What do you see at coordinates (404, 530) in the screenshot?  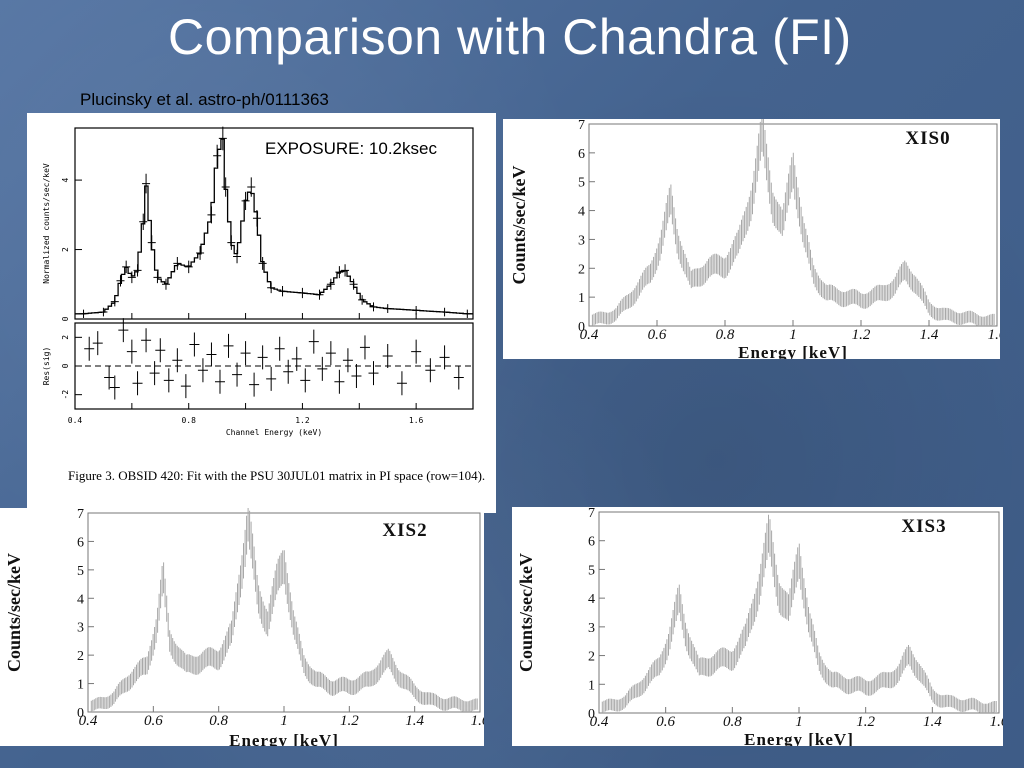 I see `detector-title: XIS2` at bounding box center [404, 530].